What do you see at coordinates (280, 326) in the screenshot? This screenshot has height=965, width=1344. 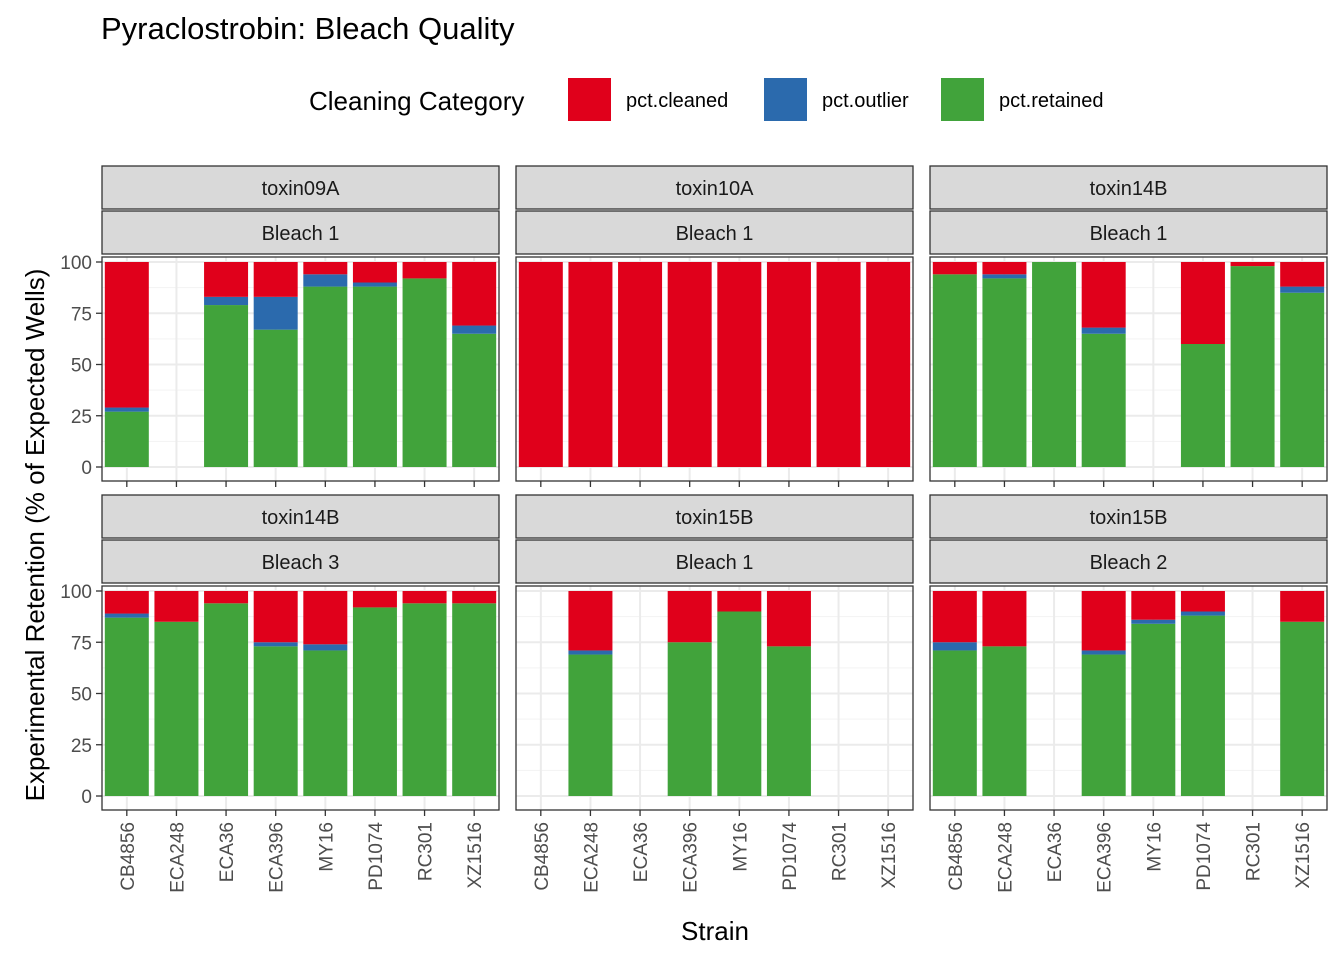 I see `facet-panel: toxin09A Bleach 1 0 25 50 75 100` at bounding box center [280, 326].